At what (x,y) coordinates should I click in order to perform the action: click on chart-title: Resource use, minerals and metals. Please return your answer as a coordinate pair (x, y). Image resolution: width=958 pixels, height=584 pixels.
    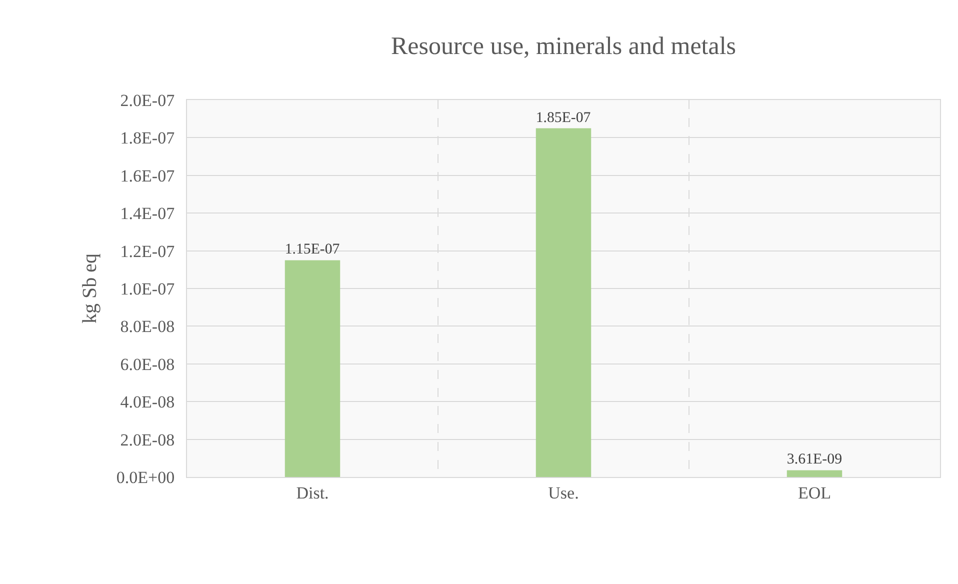
    Looking at the image, I should click on (563, 46).